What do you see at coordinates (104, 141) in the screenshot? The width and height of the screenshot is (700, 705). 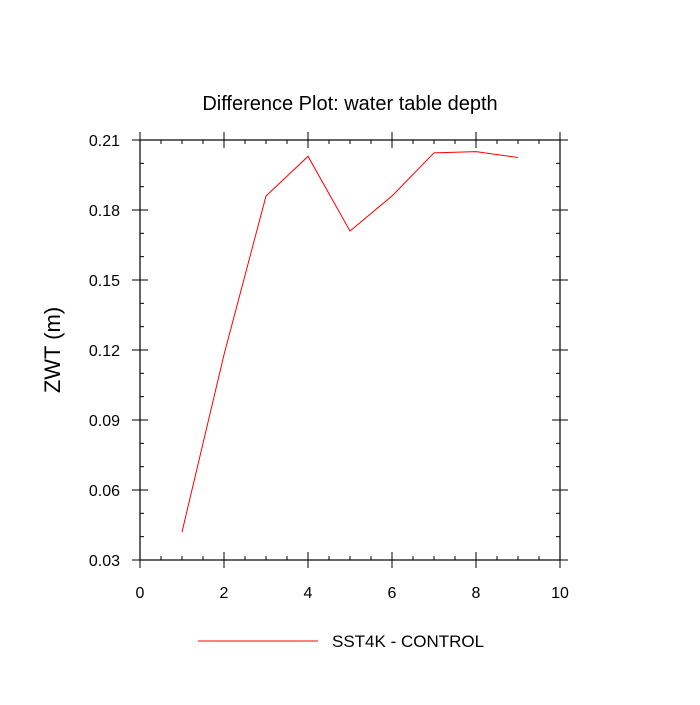 I see `y-tick-label: 0.21` at bounding box center [104, 141].